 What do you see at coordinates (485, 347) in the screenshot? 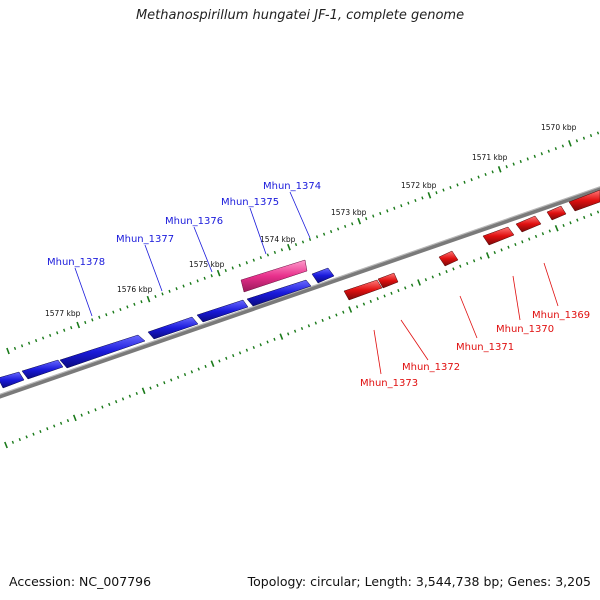
I see `gene-label-reverse: Mhun_1371` at bounding box center [485, 347].